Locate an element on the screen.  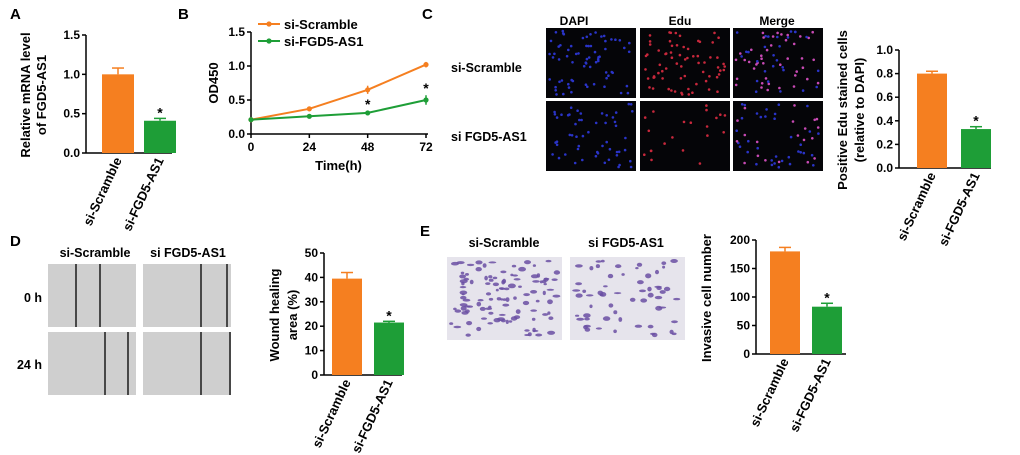
y-axis-label: Positive Edu stained cells is located at coordinates (842, 110).